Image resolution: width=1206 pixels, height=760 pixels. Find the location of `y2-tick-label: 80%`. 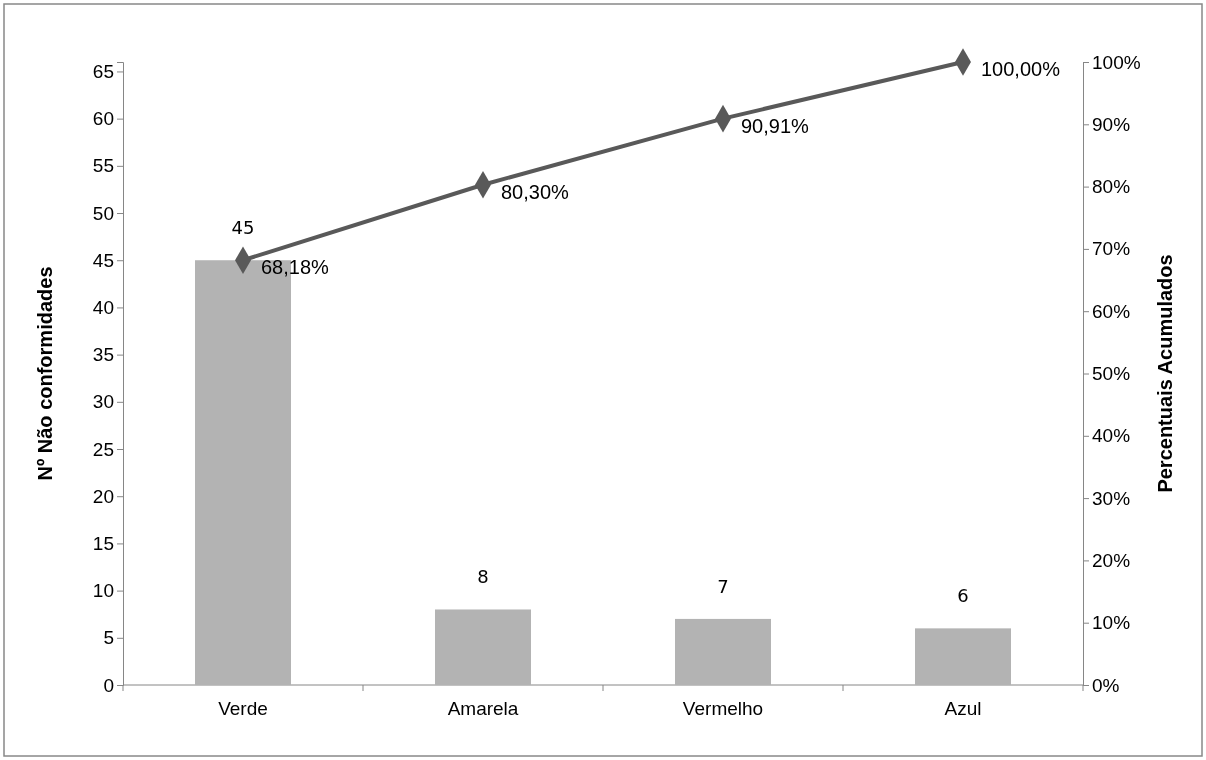

y2-tick-label: 80% is located at coordinates (1111, 187).